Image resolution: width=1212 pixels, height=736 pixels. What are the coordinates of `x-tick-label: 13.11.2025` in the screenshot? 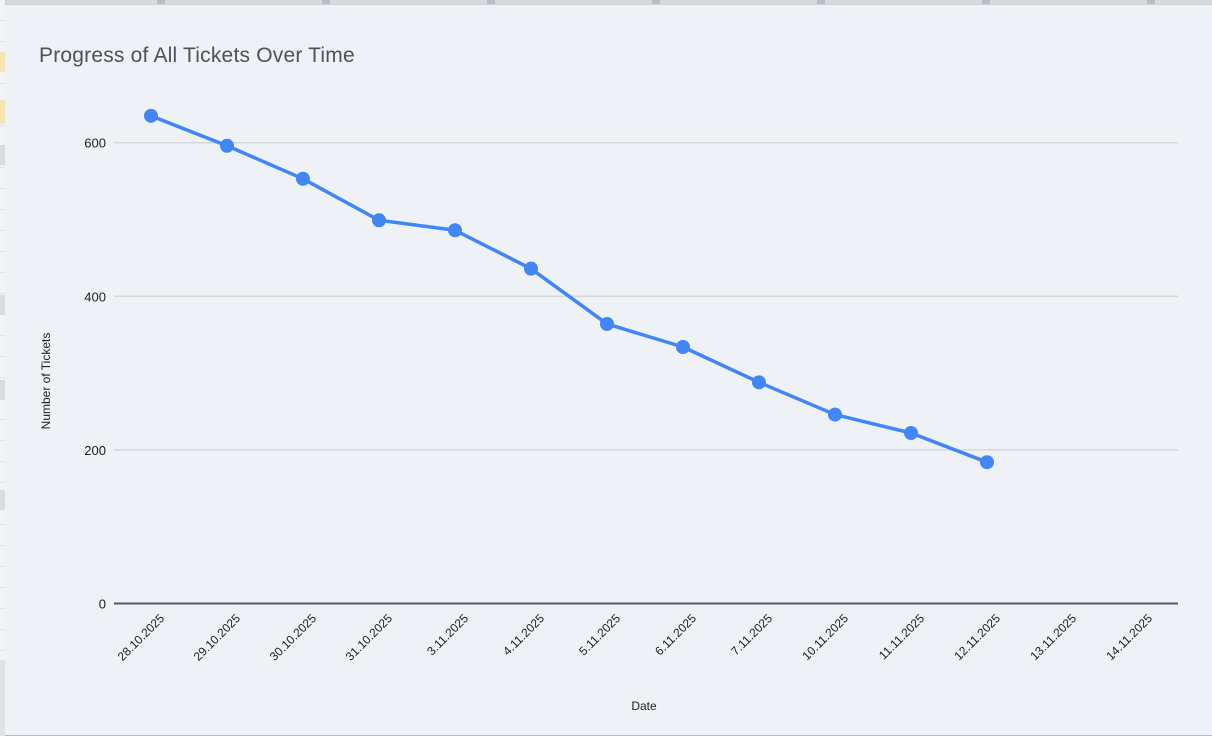 It's located at (1053, 637).